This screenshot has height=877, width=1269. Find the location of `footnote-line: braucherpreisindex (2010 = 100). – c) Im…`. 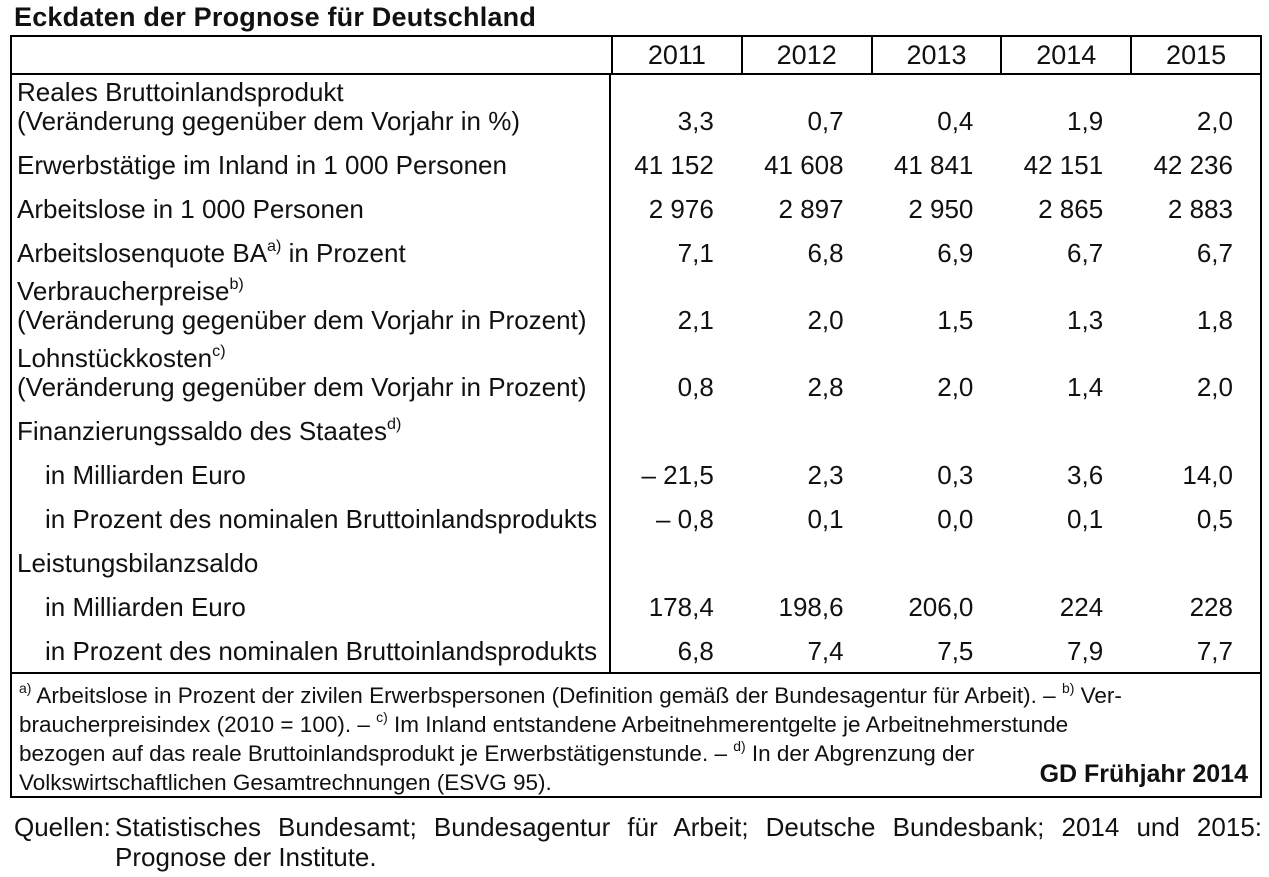

footnote-line: braucherpreisindex (2010 = 100). – c) Im… is located at coordinates (544, 723).